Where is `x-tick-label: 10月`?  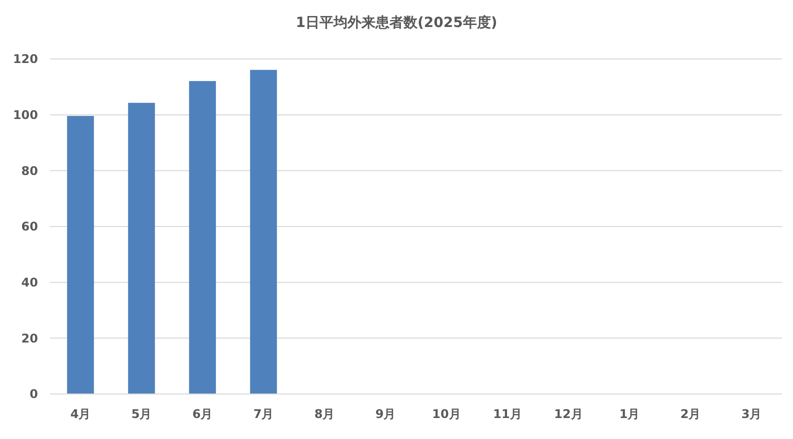
x-tick-label: 10月 is located at coordinates (446, 414).